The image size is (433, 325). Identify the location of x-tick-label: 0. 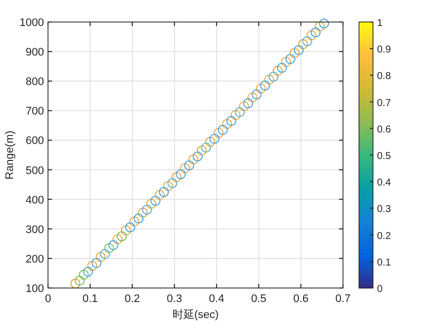
(48, 299).